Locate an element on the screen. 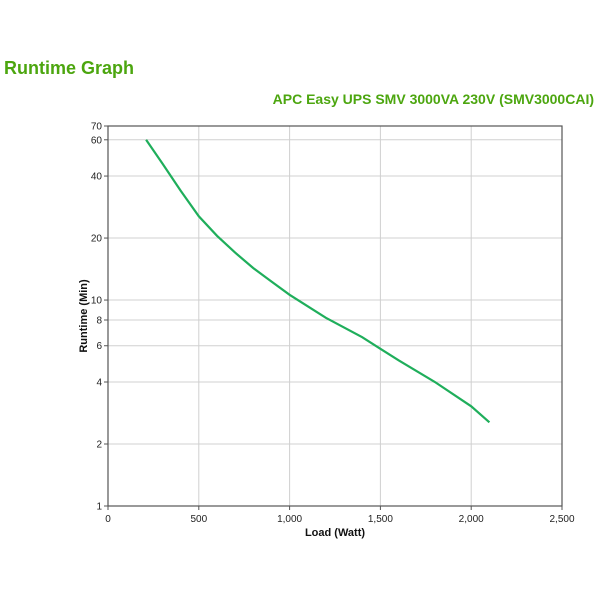  x-tick-label: 2,500 is located at coordinates (561, 519).